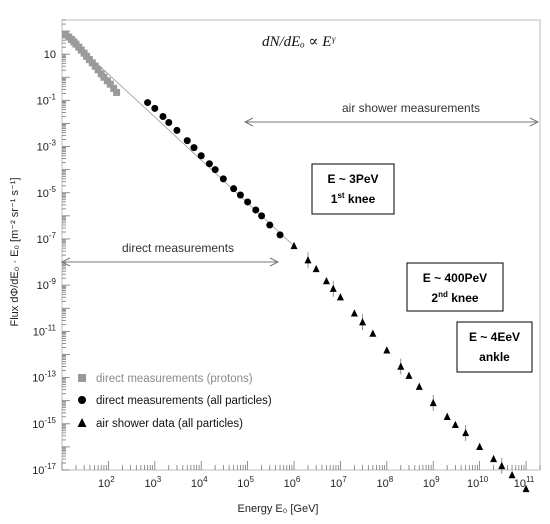 The height and width of the screenshot is (524, 550). Describe the element at coordinates (44, 377) in the screenshot. I see `y-tick-label: 10⁻¹³` at that location.